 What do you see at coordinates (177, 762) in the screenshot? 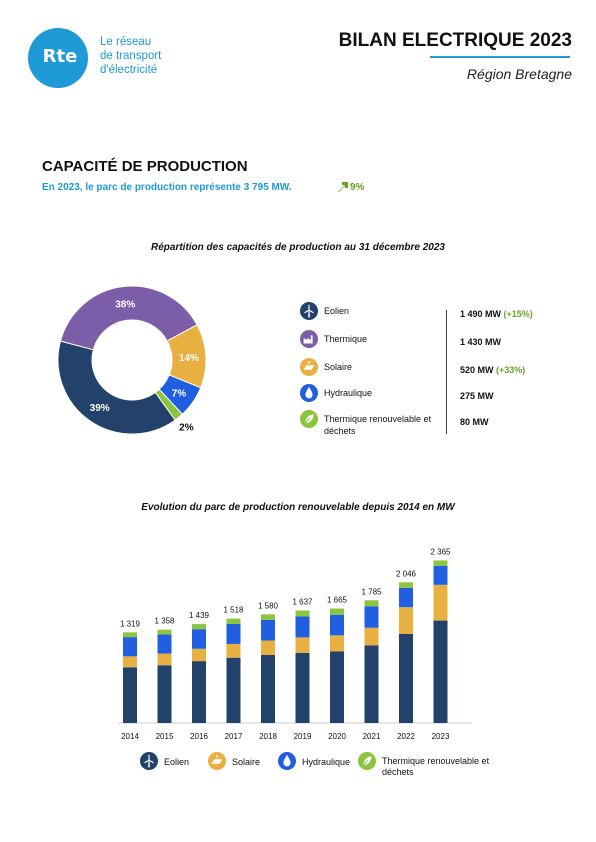
I see `bar-legend-label-eolien: Eolien` at bounding box center [177, 762].